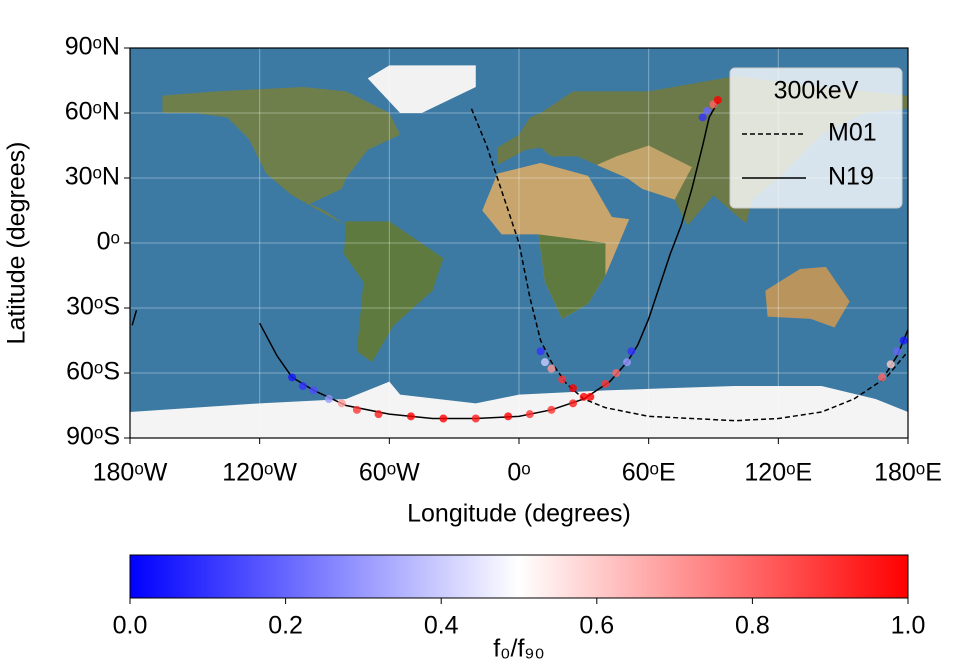 This screenshot has height=666, width=962. I want to click on y-tick-label: 30ᵒN, so click(92, 177).